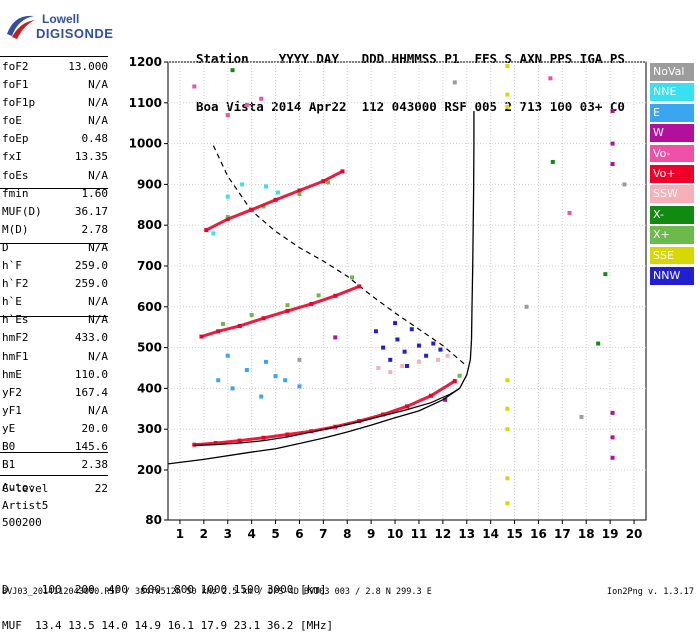  What do you see at coordinates (672, 72) in the screenshot?
I see `legend-item-noval: NoVal` at bounding box center [672, 72].